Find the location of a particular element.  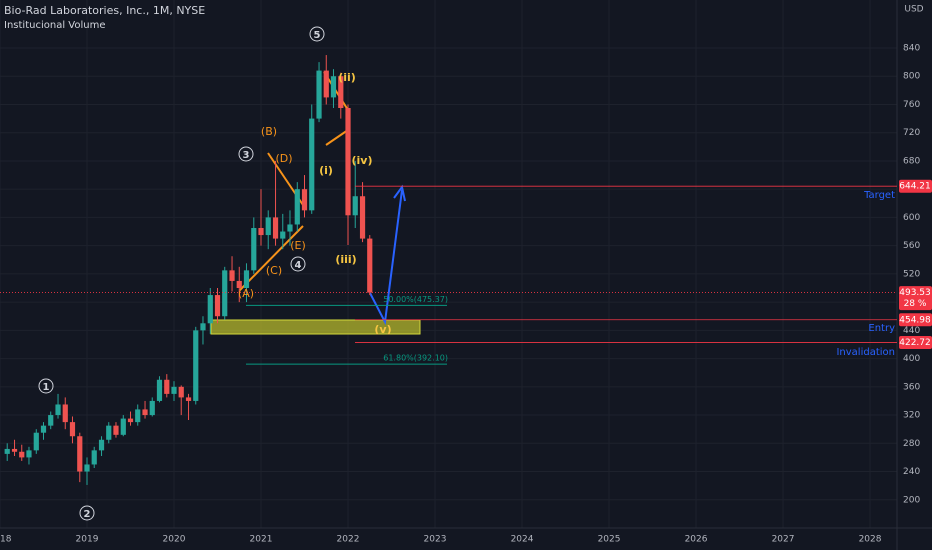

wave-label: (v) is located at coordinates (382, 329).